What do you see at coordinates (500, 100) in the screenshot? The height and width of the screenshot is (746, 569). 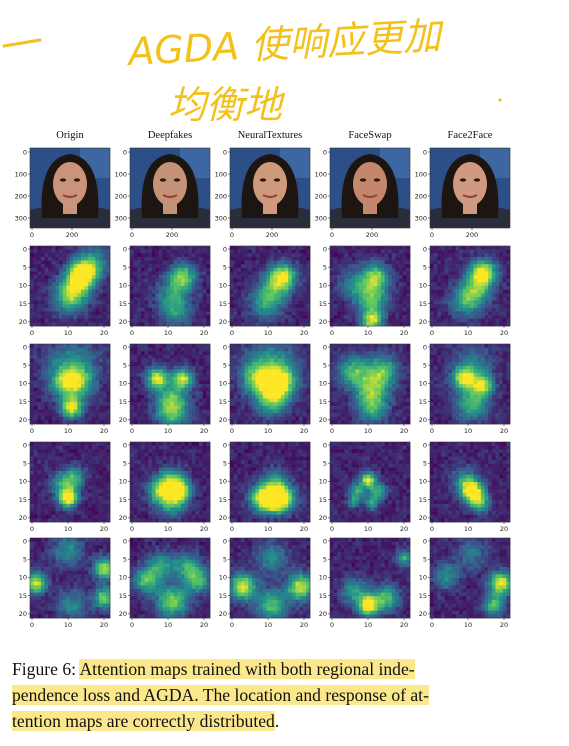 I see `ink-dot-mark` at bounding box center [500, 100].